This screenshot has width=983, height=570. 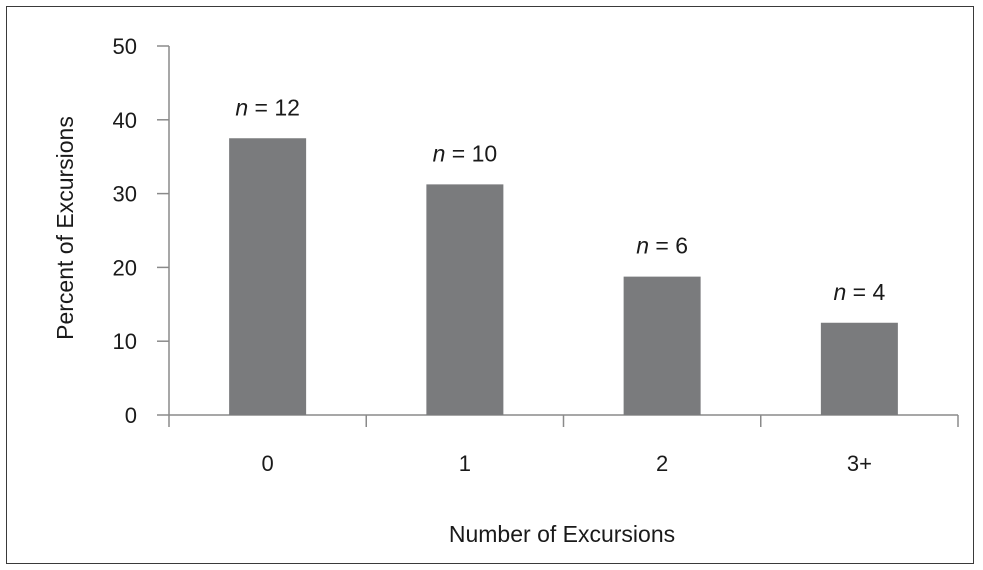 I want to click on y-tick-label: 10, so click(x=125, y=341).